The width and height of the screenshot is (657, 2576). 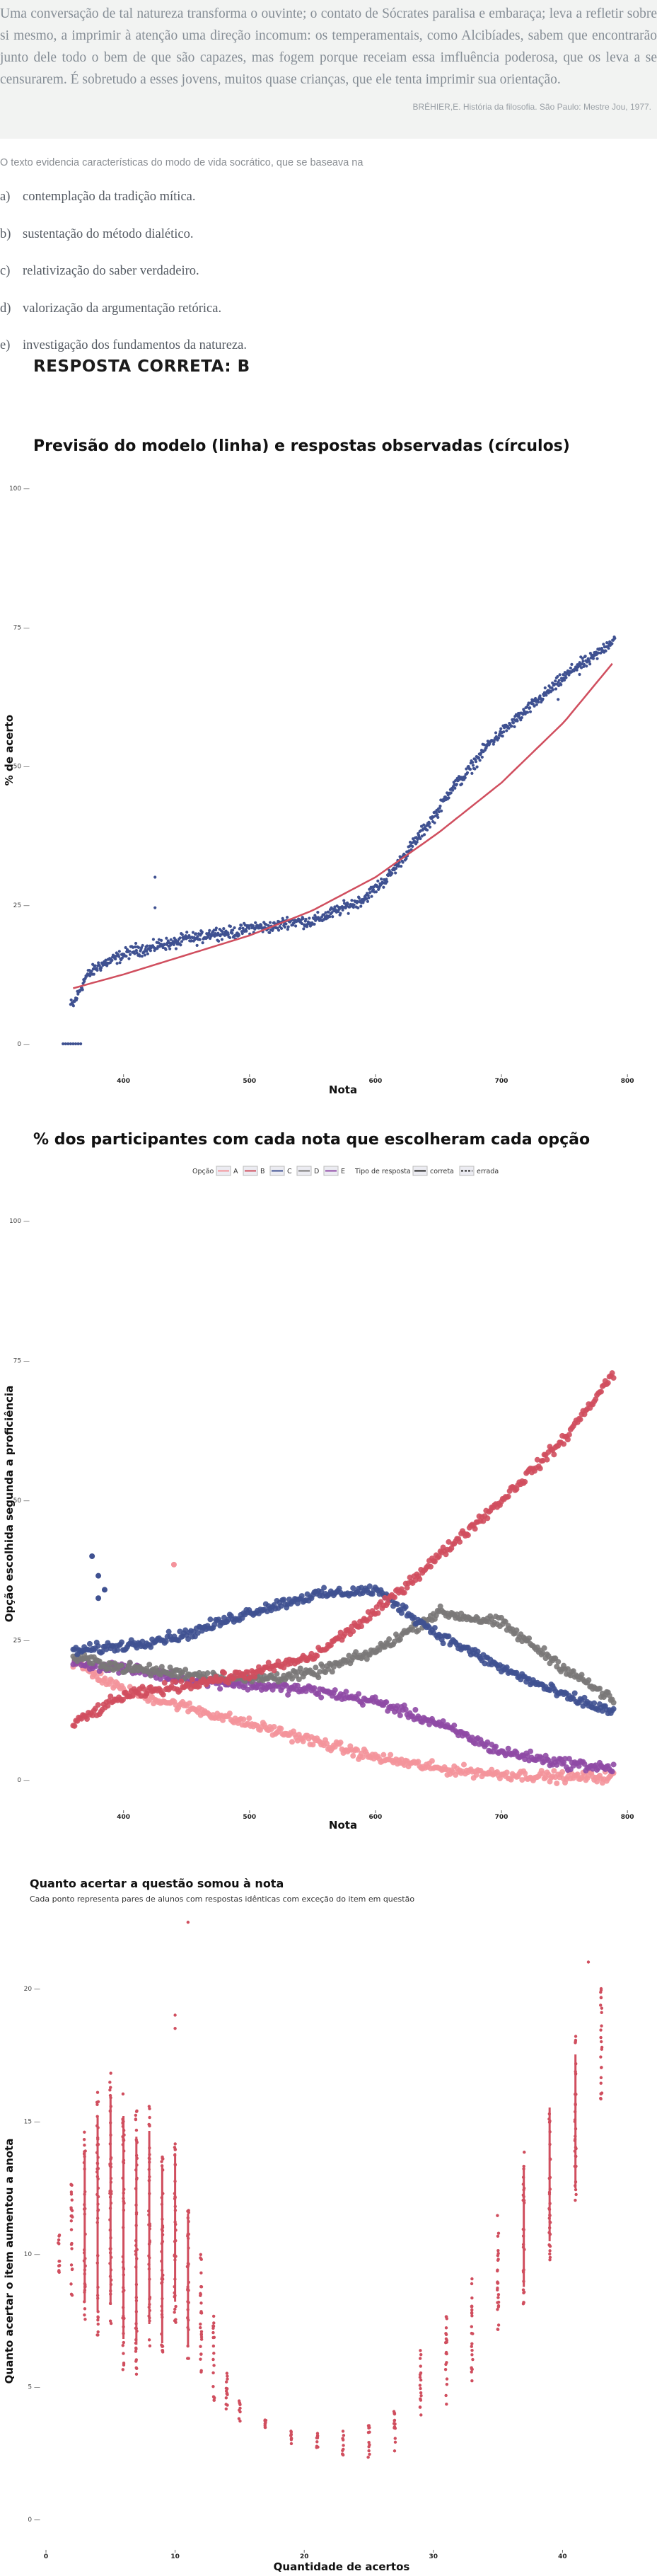 I want to click on y-tick-label: 10 —, so click(x=32, y=2254).